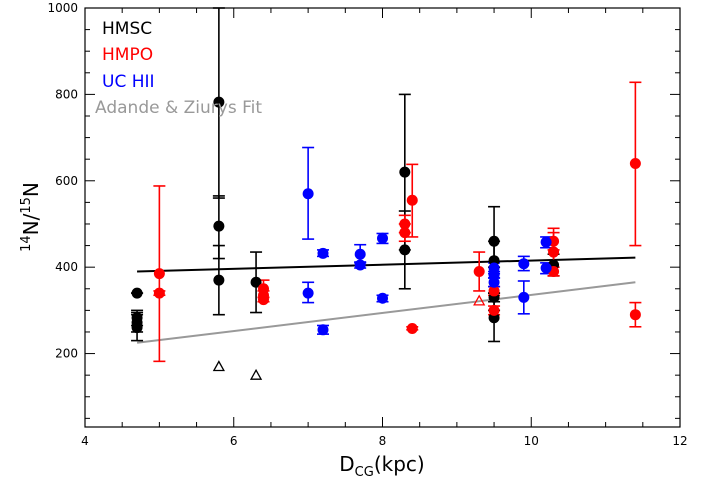 The width and height of the screenshot is (708, 483). Describe the element at coordinates (234, 441) in the screenshot. I see `x-tick-label: 6` at that location.